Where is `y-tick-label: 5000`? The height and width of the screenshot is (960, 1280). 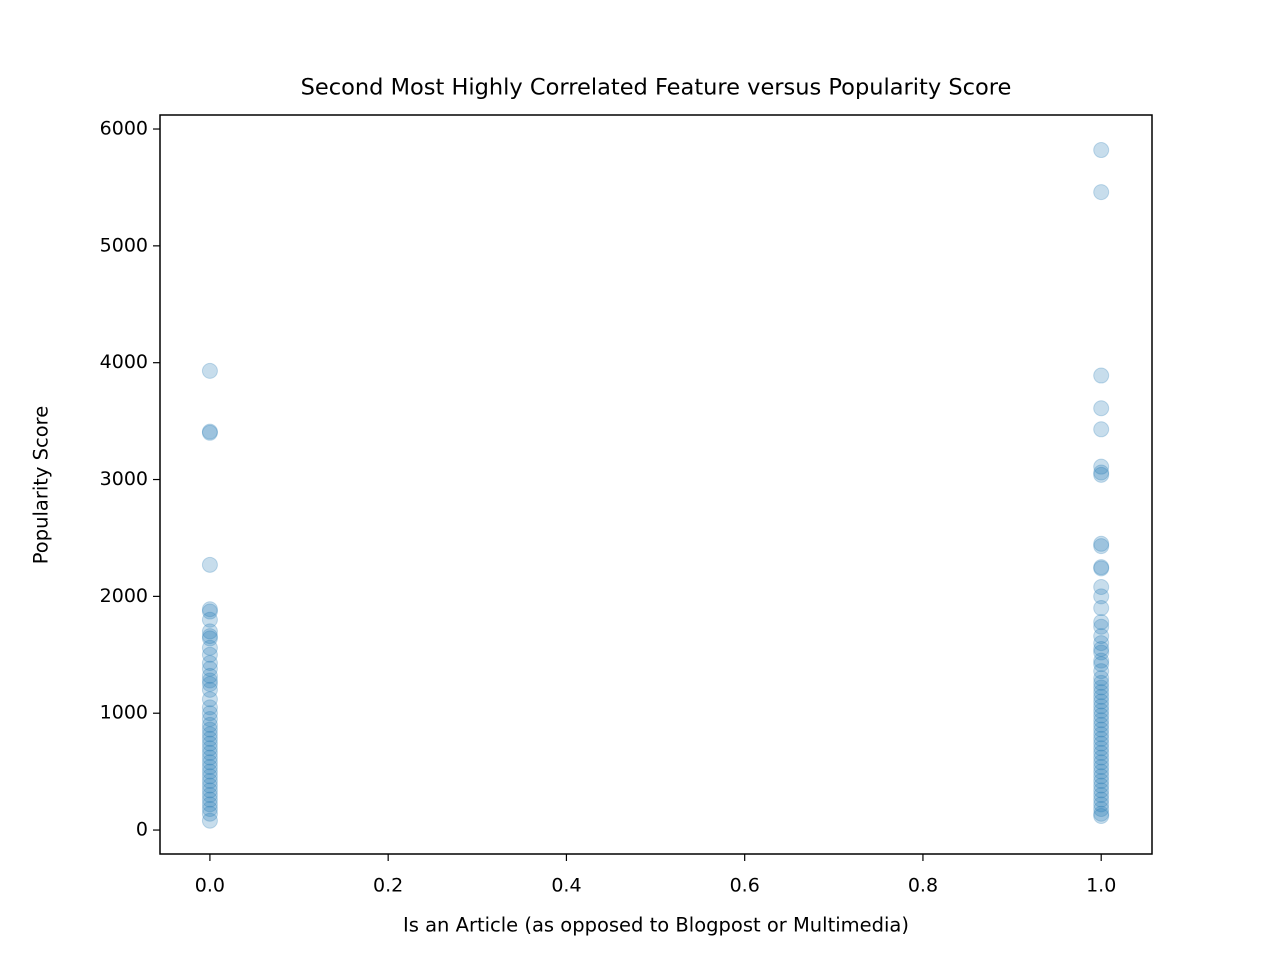 y-tick-label: 5000 is located at coordinates (124, 245).